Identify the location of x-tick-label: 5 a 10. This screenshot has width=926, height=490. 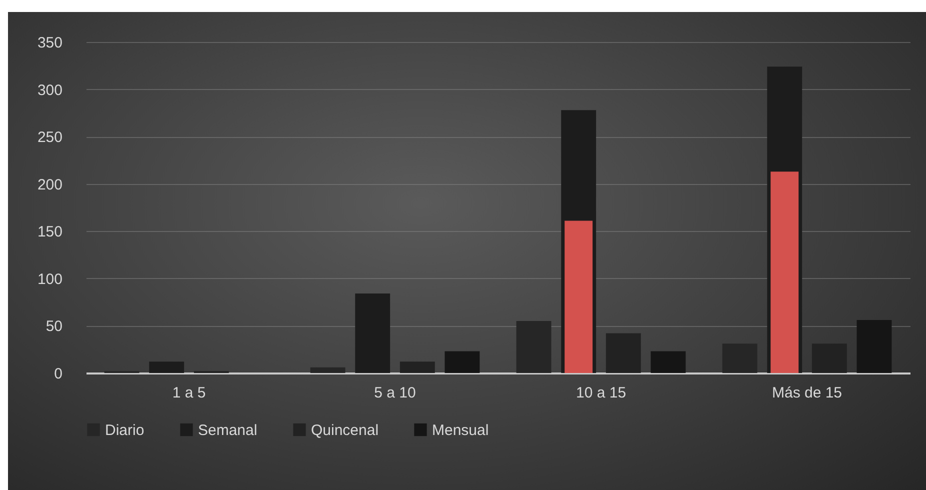
(395, 393).